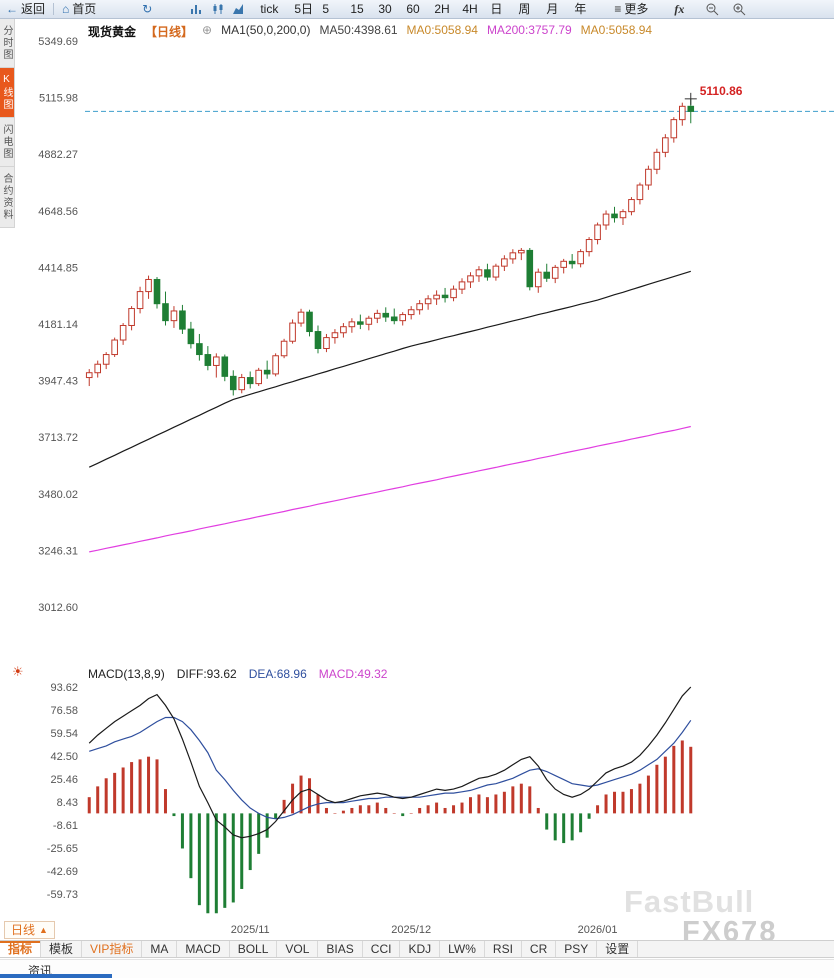 This screenshot has width=834, height=978. What do you see at coordinates (58, 438) in the screenshot?
I see `price-axis-label: 3713.72` at bounding box center [58, 438].